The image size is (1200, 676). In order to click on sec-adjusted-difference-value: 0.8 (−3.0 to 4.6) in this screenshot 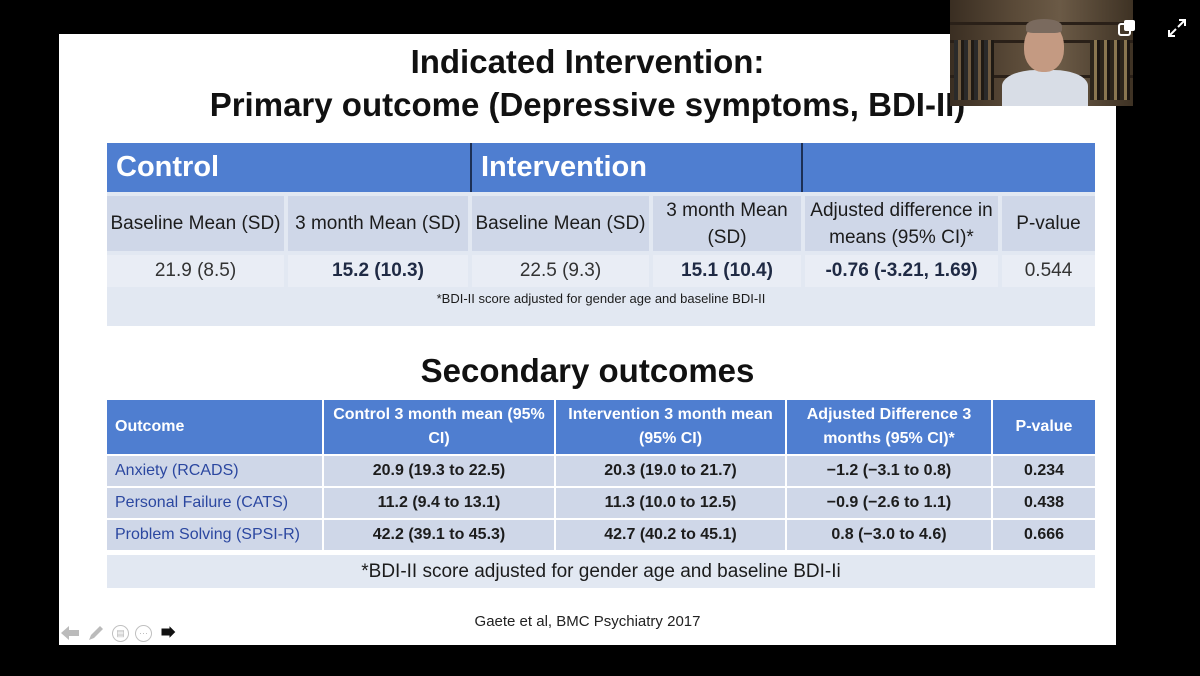, I will do `click(889, 535)`.